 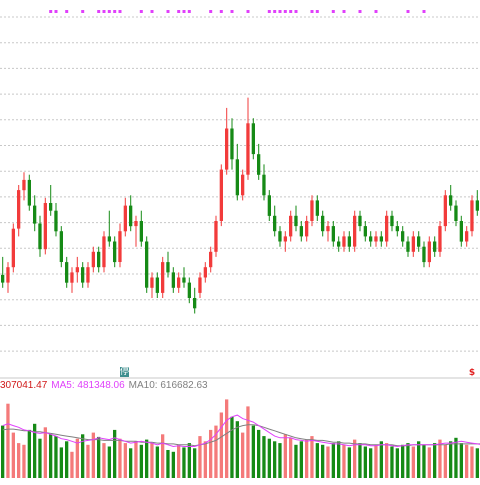 I want to click on dividend-badge: $, so click(x=472, y=373).